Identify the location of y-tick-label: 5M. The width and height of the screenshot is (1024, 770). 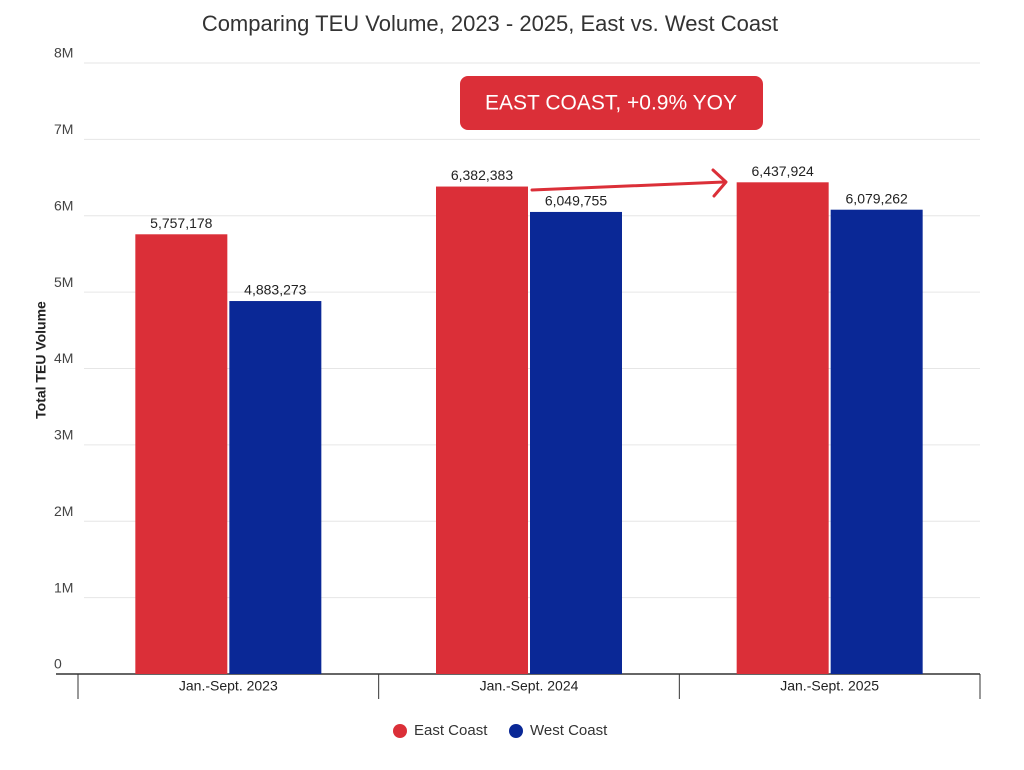
(63, 282).